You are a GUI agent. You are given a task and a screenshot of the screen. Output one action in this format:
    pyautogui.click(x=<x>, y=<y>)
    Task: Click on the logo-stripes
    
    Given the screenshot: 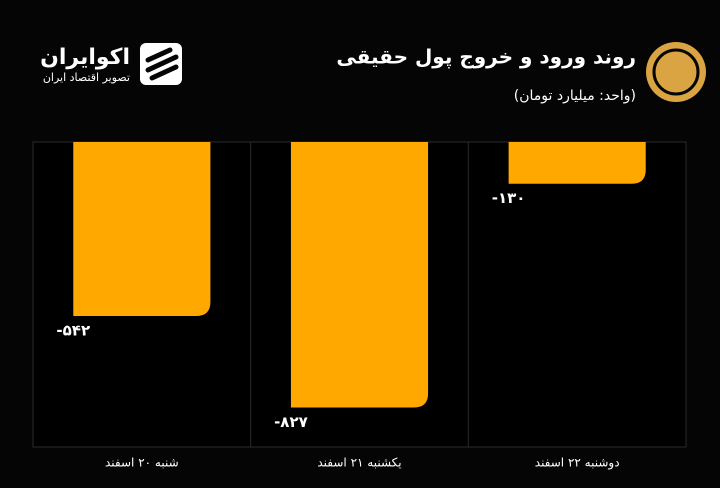 What is the action you would take?
    pyautogui.click(x=162, y=64)
    